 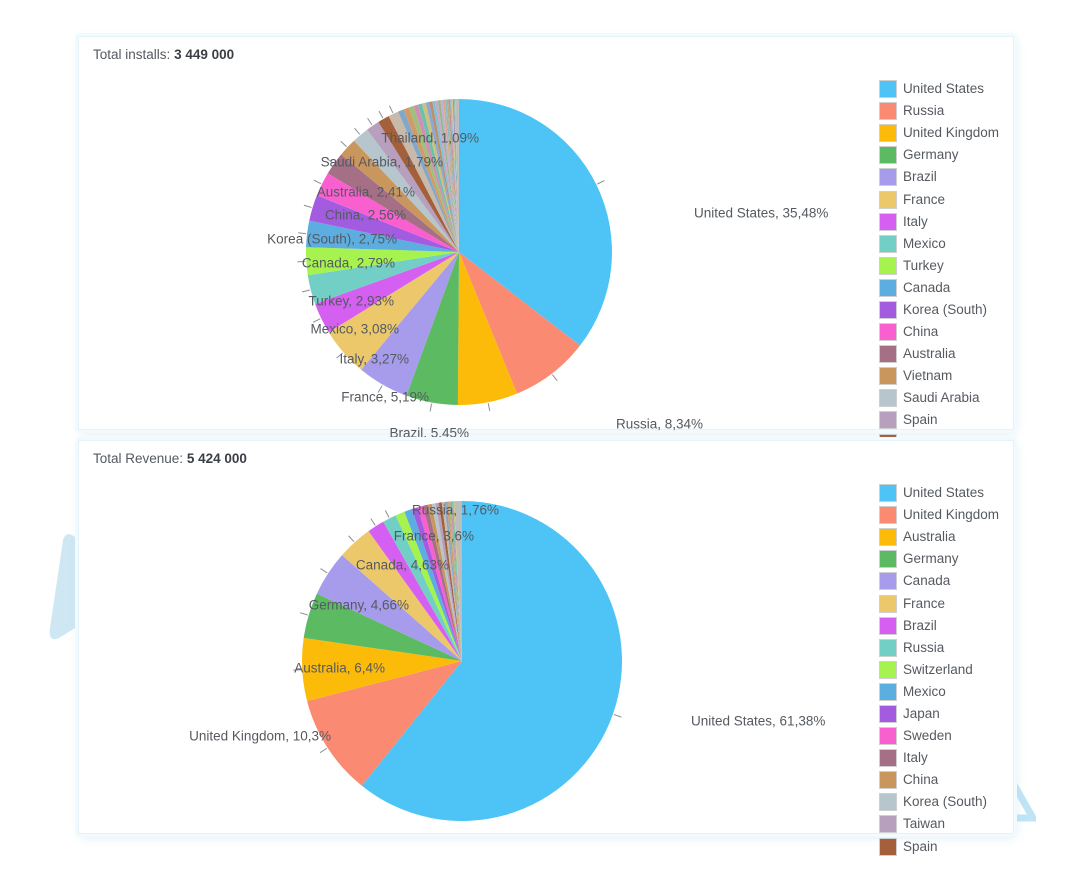 What do you see at coordinates (938, 714) in the screenshot?
I see `legend-item: Japan` at bounding box center [938, 714].